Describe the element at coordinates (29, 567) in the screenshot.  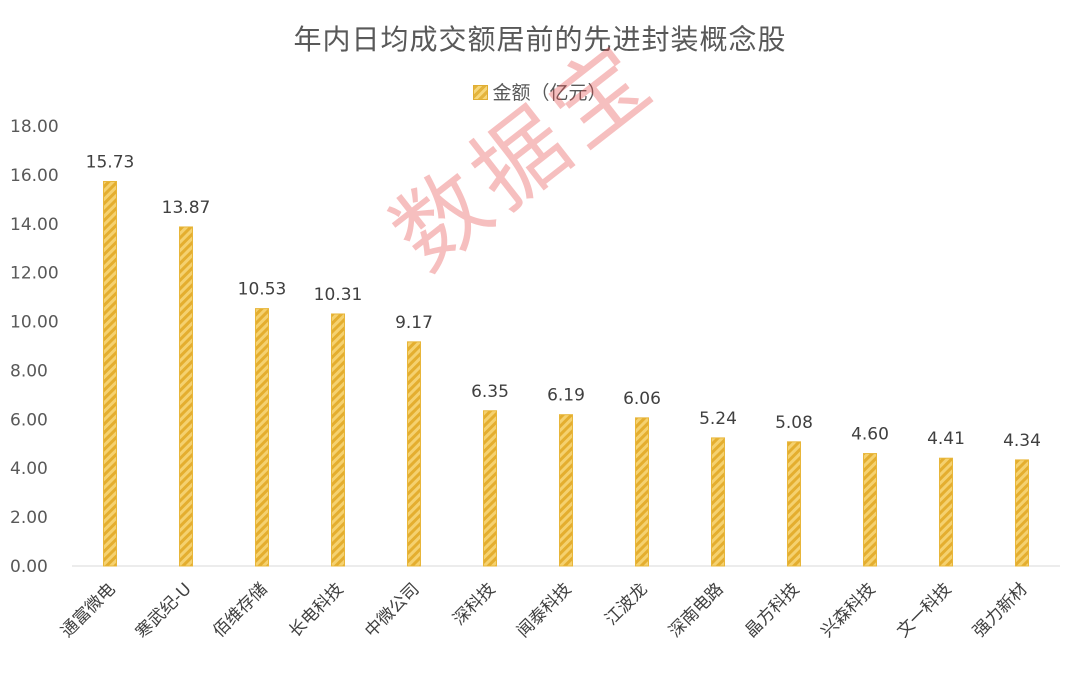
I see `y-tick-label: 0.00` at that location.